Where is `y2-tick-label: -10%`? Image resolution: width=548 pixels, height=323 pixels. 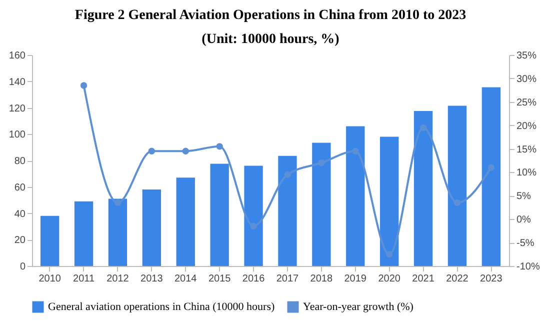
y2-tick-label: -10% is located at coordinates (528, 267).